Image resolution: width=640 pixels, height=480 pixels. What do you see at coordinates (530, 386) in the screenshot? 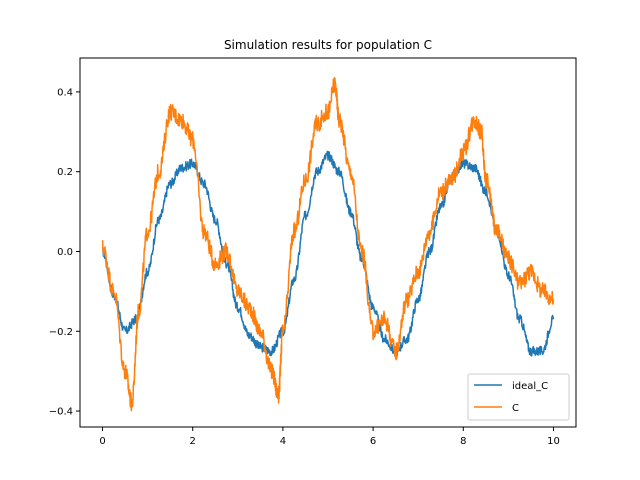
I see `legend-label-ideal-c: ideal_C` at bounding box center [530, 386].